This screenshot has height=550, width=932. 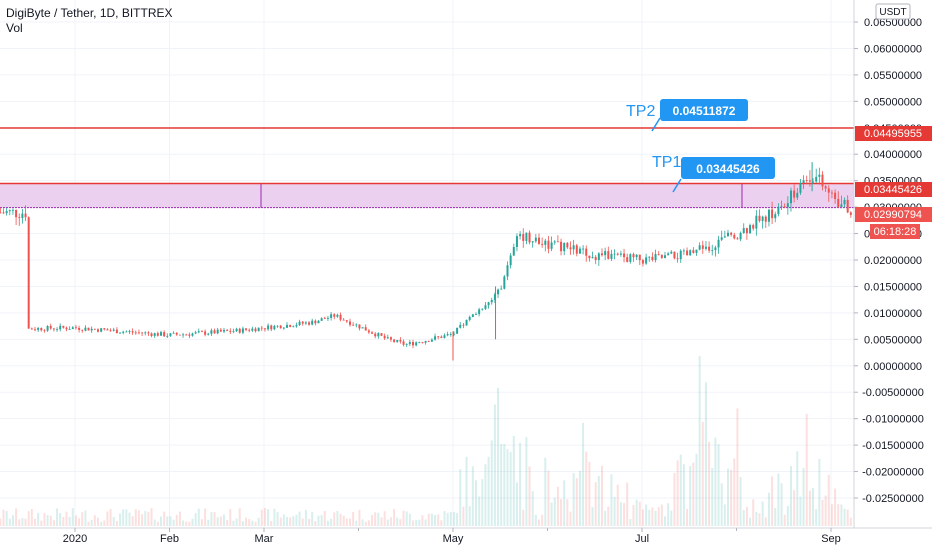 I want to click on tp1-annotation: TP1 0.03445426, so click(x=713, y=173).